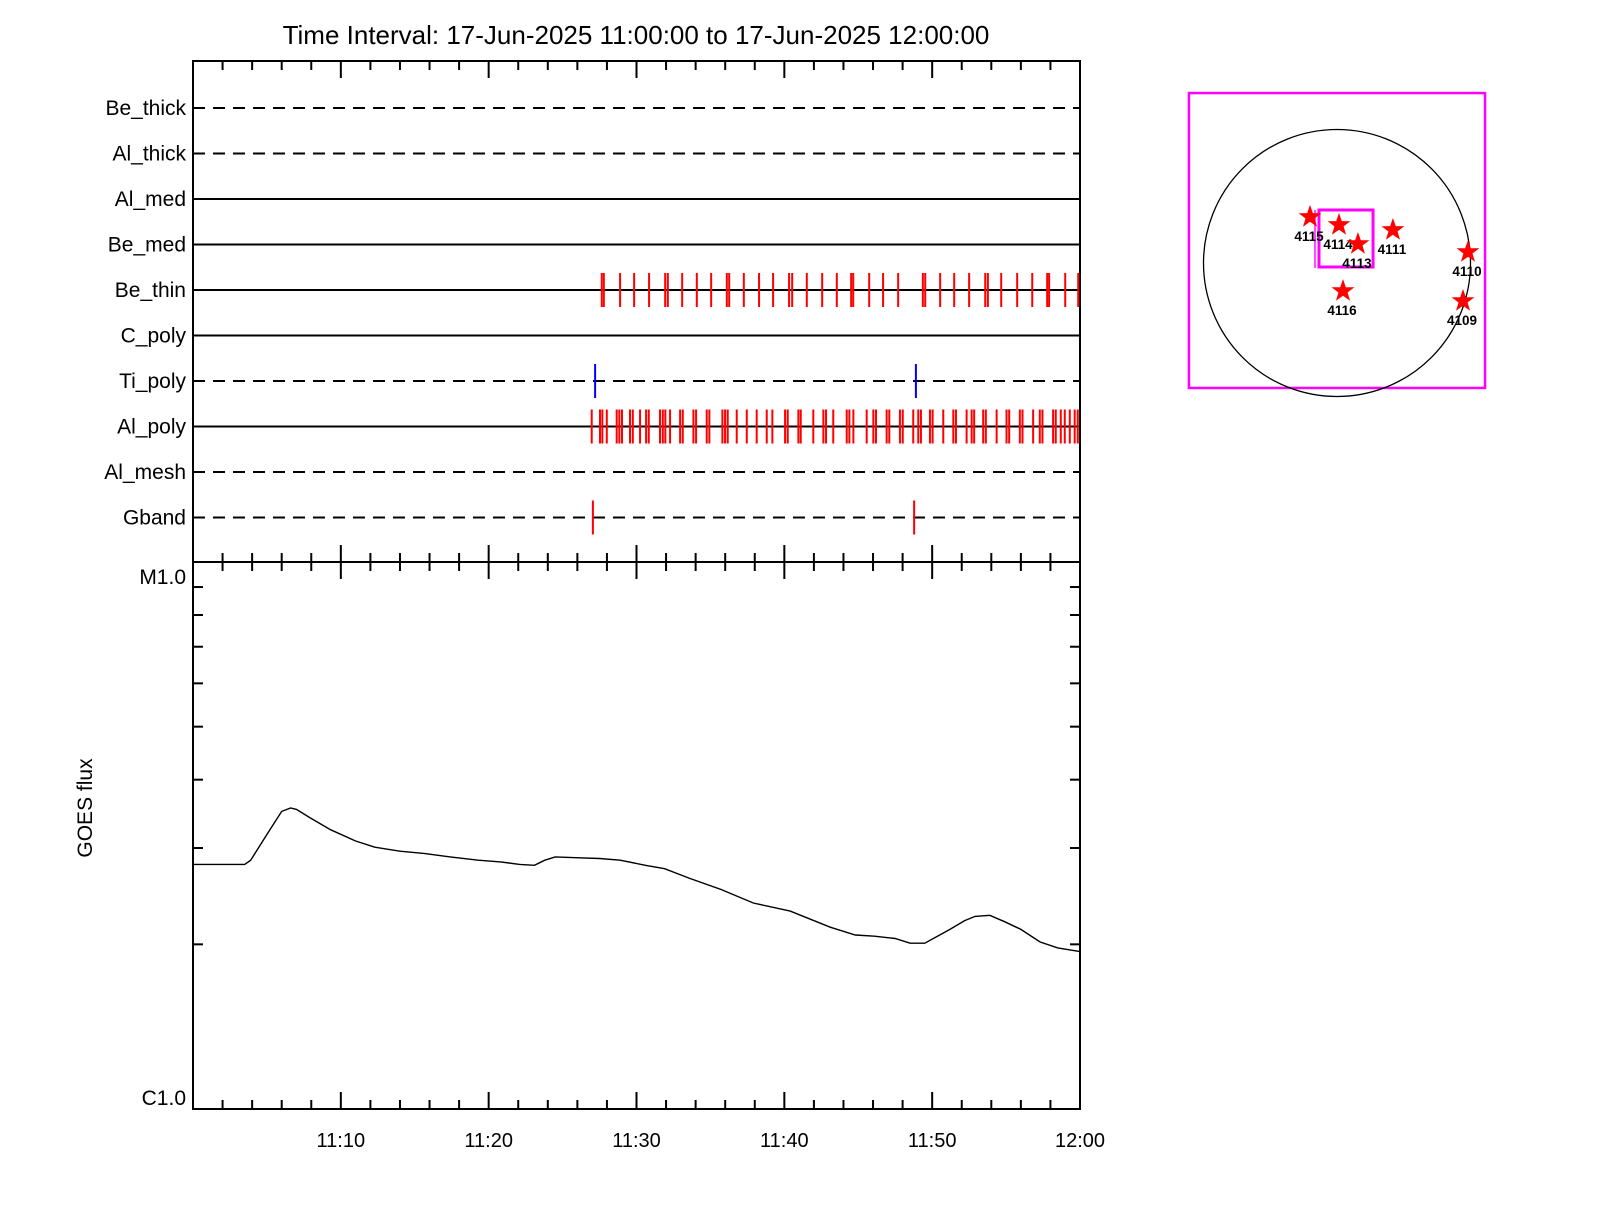 Image resolution: width=1600 pixels, height=1205 pixels. I want to click on filter-row-label: Al_med, so click(150, 199).